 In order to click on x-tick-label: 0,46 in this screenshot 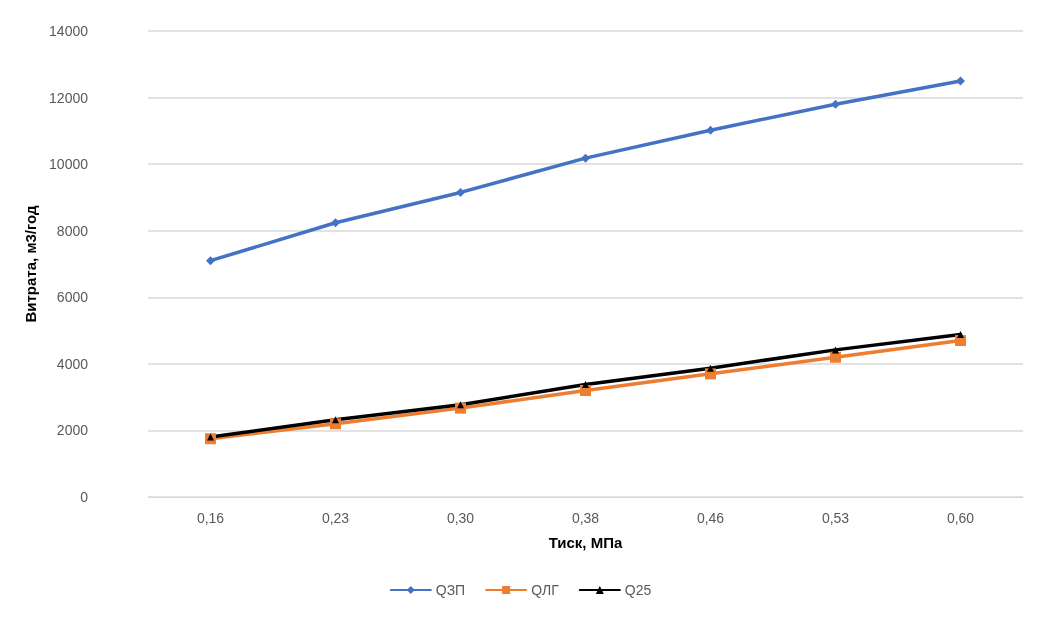, I will do `click(710, 518)`.